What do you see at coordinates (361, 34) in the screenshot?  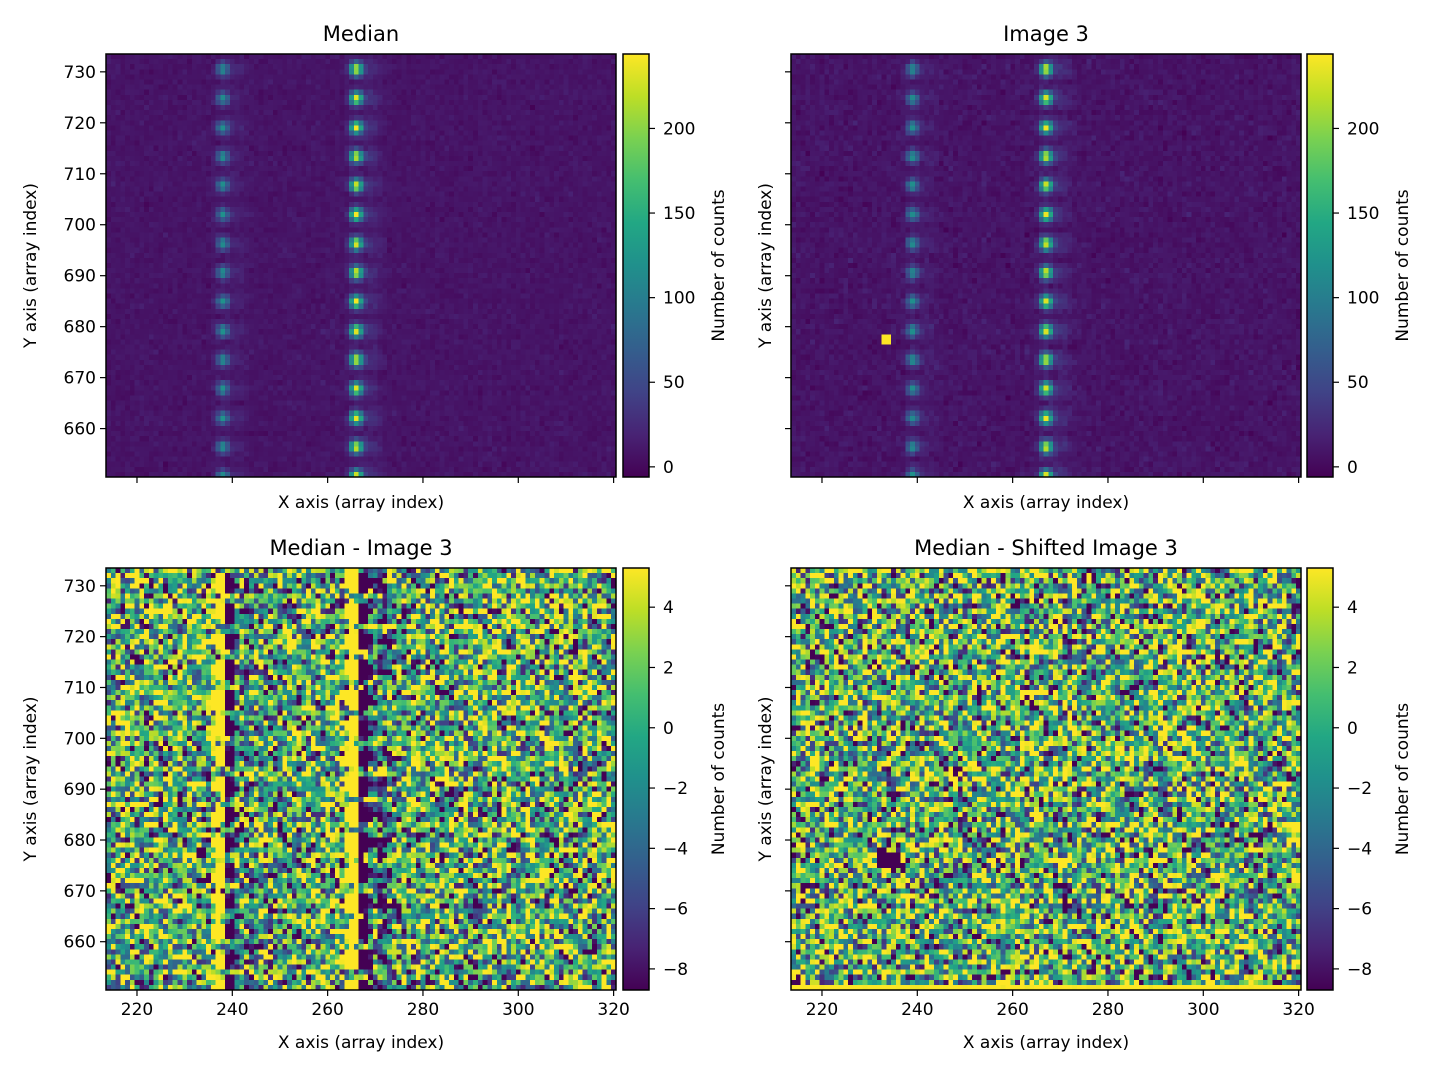 I see `panel-title: Median` at bounding box center [361, 34].